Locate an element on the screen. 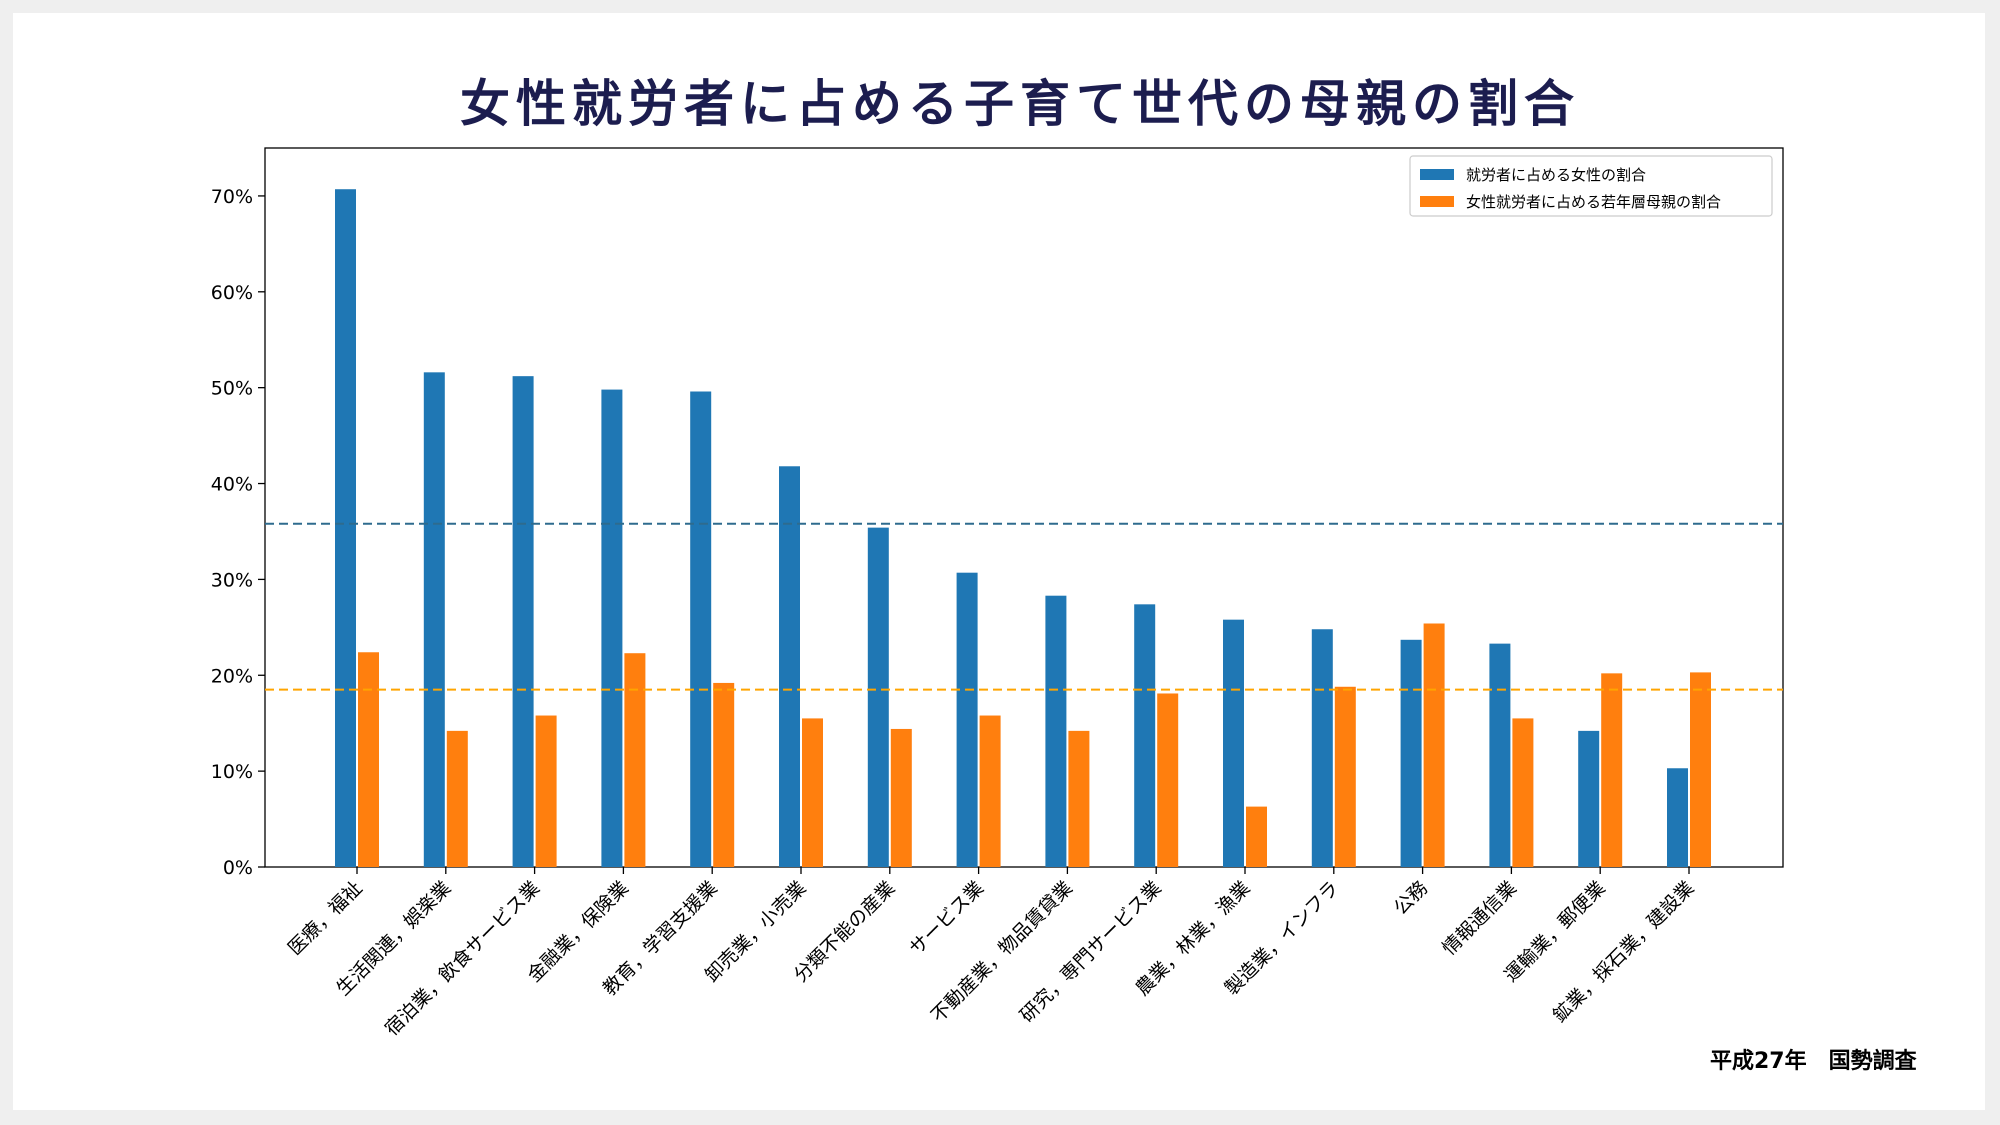 The height and width of the screenshot is (1125, 2000). x-tick-label: 情報通信業 is located at coordinates (1479, 918).